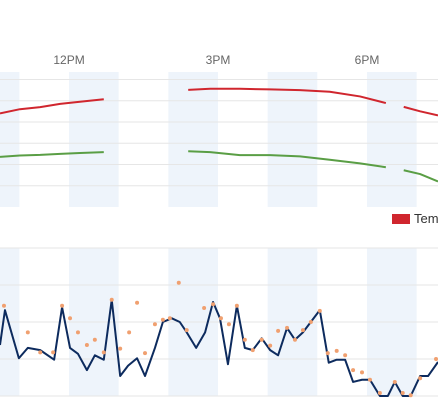 This screenshot has height=400, width=438. What do you see at coordinates (218, 60) in the screenshot?
I see `x-tick-label: 3PM` at bounding box center [218, 60].